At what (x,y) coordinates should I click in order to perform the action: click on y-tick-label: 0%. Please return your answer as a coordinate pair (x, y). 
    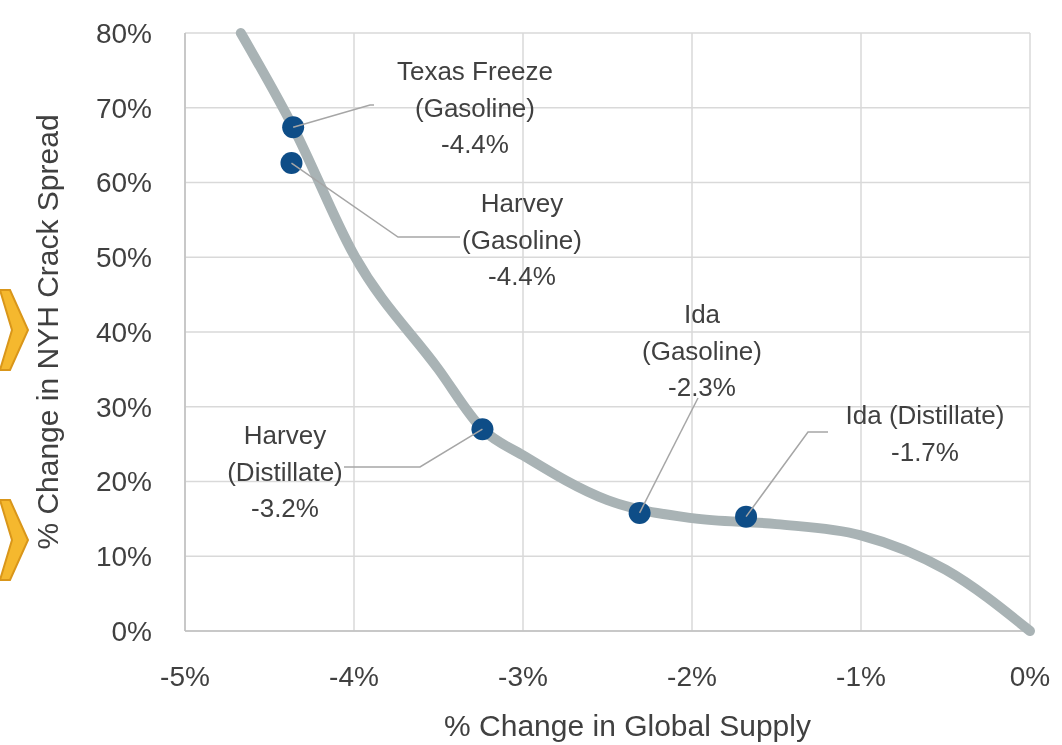
    Looking at the image, I should click on (131, 631).